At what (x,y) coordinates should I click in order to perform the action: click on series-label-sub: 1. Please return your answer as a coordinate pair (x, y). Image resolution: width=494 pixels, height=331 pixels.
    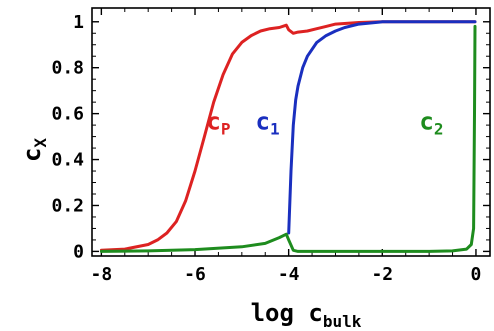
    Looking at the image, I should click on (275, 129).